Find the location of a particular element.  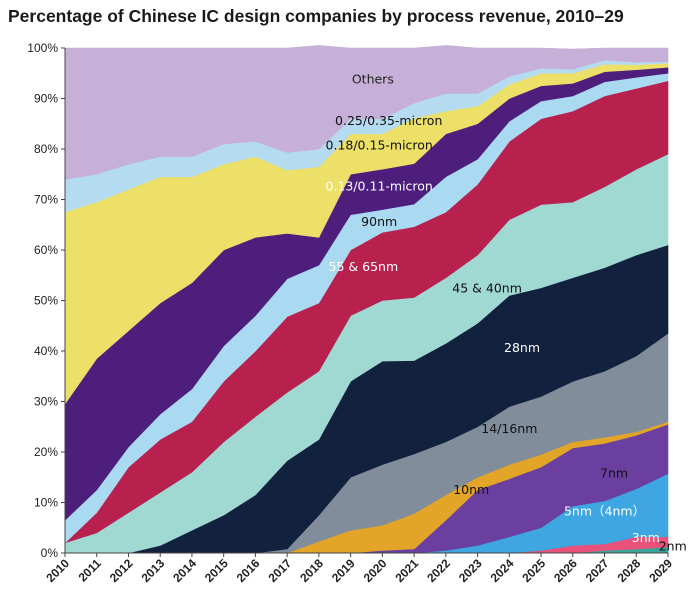

series-label: 10nm is located at coordinates (471, 489).